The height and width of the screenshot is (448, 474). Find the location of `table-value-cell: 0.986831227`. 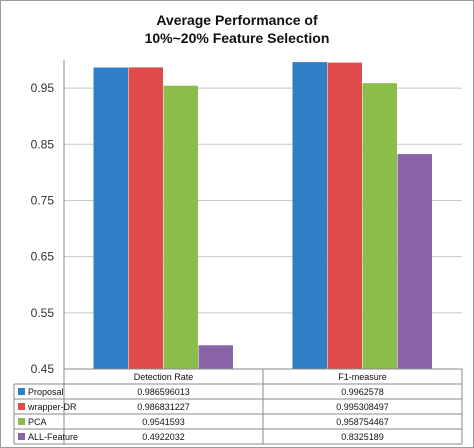

table-value-cell: 0.986831227 is located at coordinates (163, 407).